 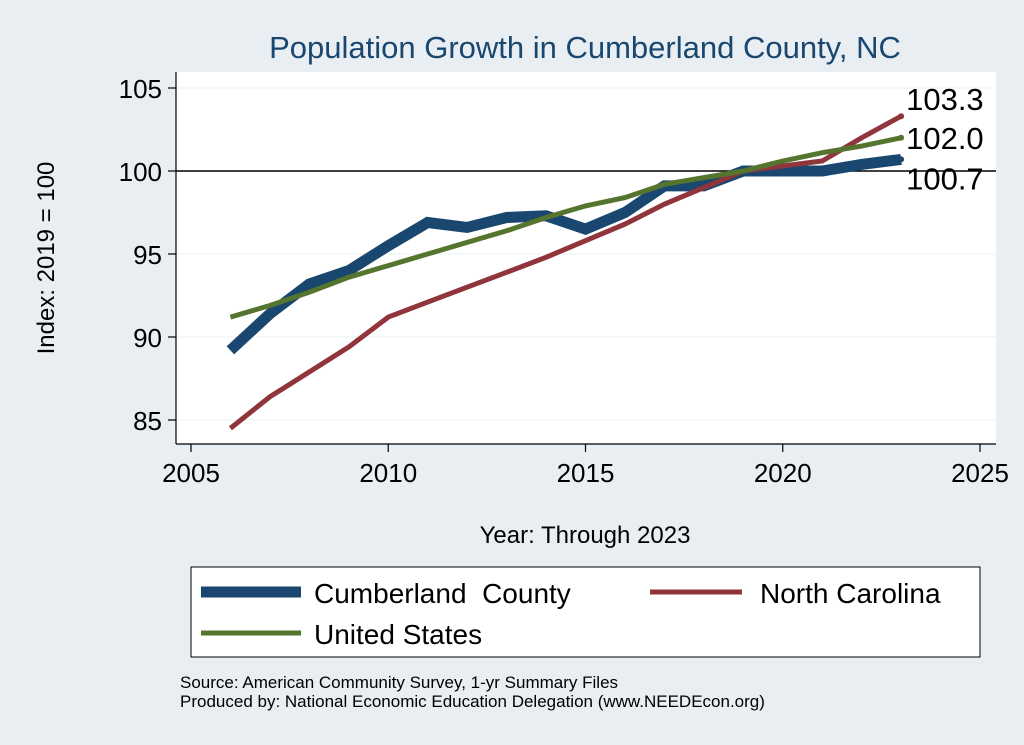 I want to click on y-tick-label: 105, so click(x=140, y=89).